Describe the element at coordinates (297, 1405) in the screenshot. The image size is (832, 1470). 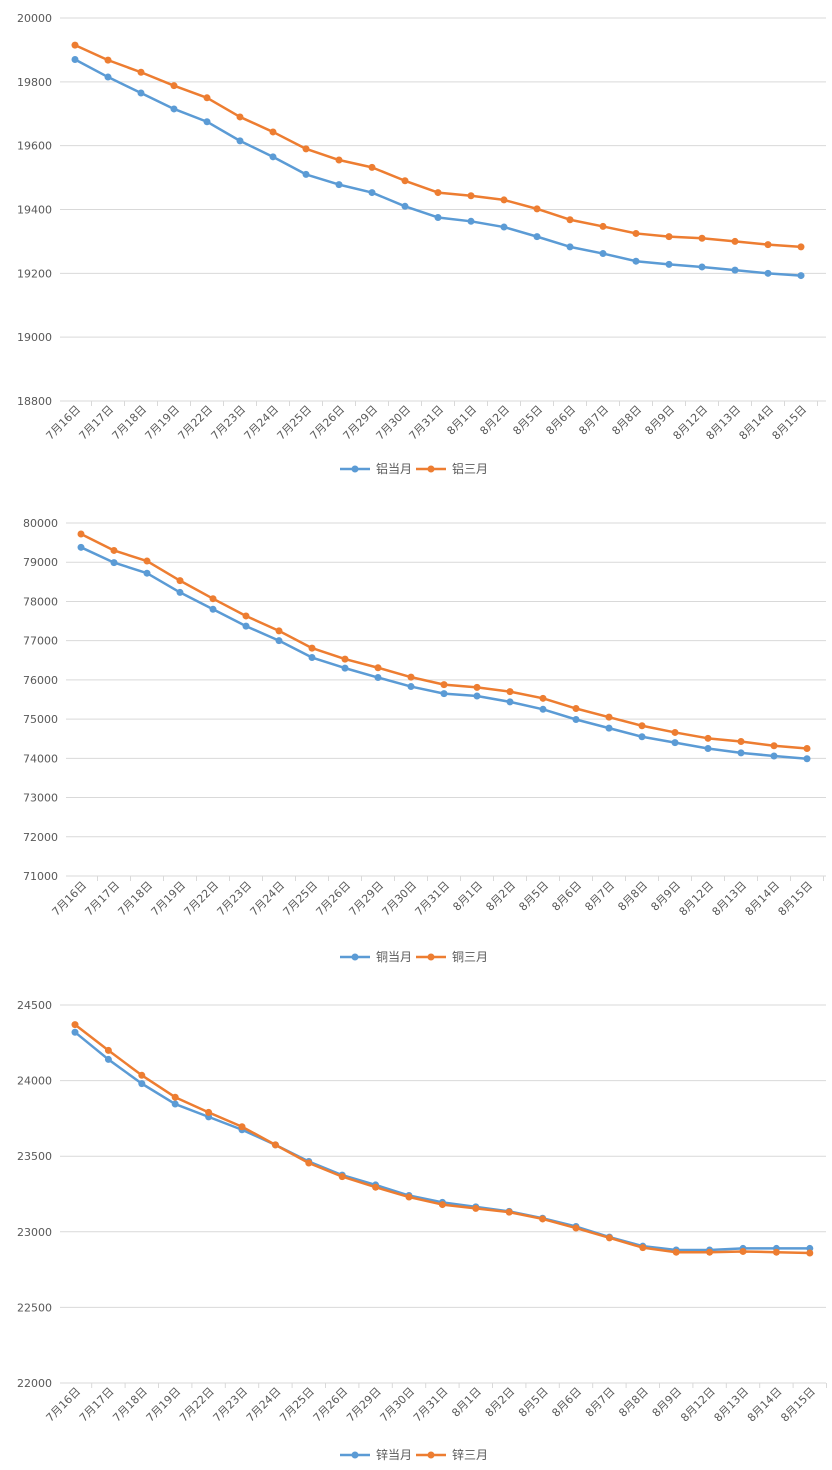
I see `x-tick-label: 7月25日` at that location.